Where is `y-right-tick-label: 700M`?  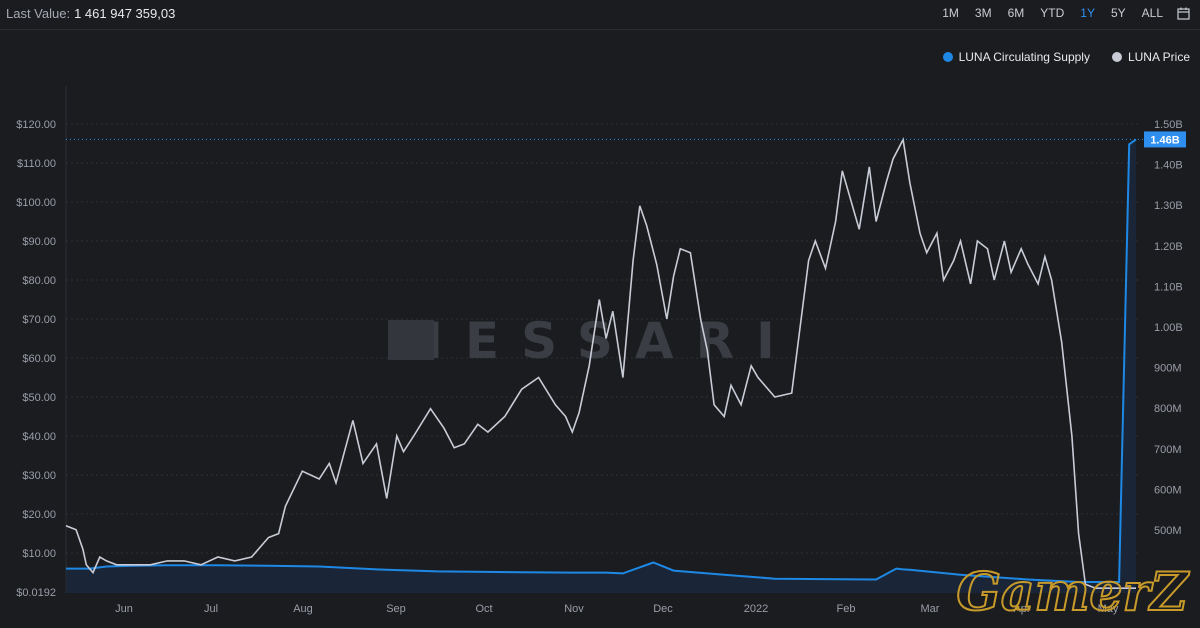 y-right-tick-label: 700M is located at coordinates (1168, 450).